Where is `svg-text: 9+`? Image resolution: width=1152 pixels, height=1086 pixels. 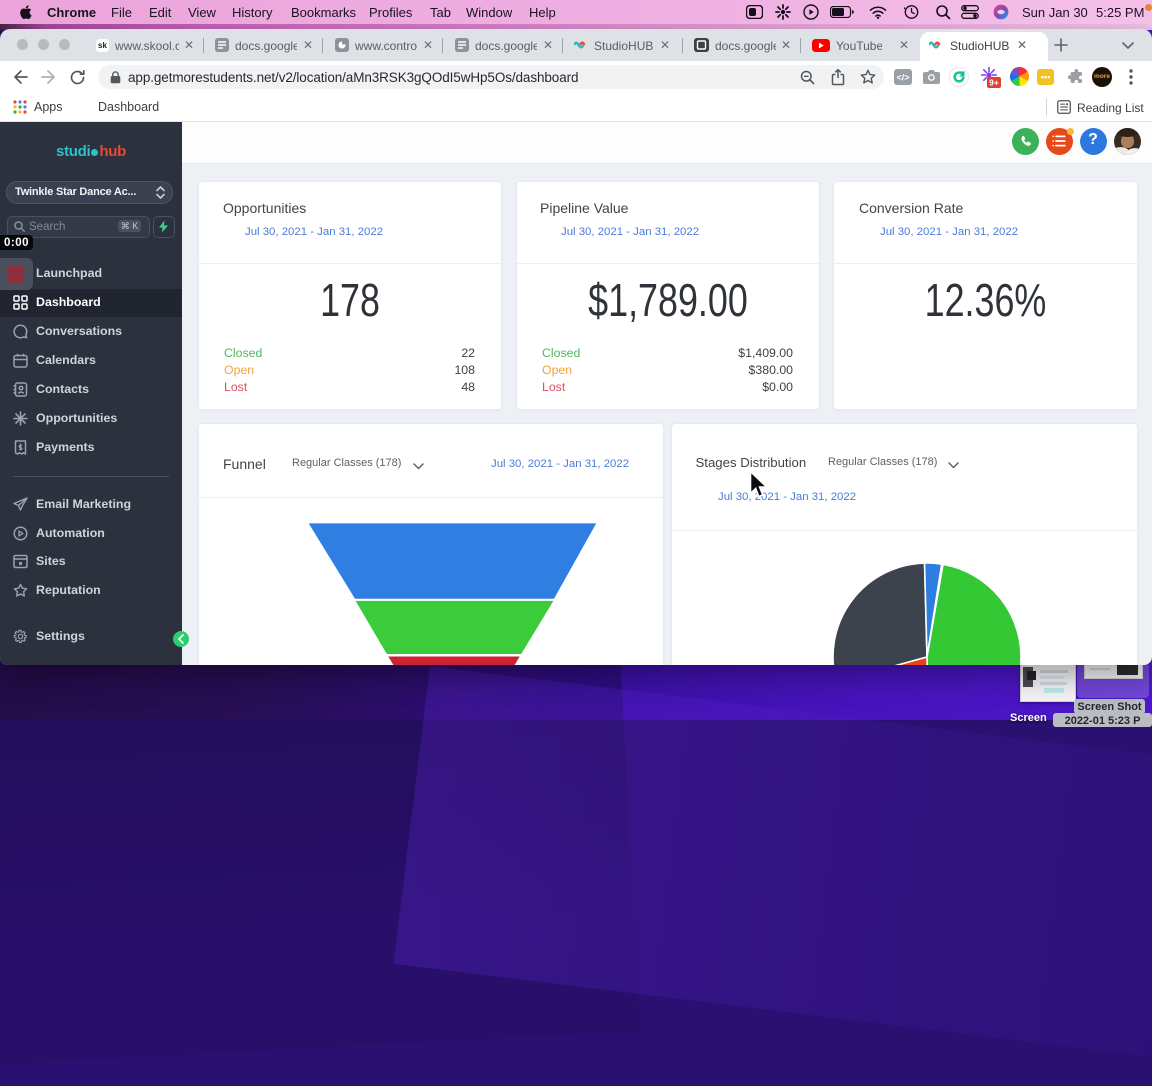
svg-text: 9+ is located at coordinates (994, 83).